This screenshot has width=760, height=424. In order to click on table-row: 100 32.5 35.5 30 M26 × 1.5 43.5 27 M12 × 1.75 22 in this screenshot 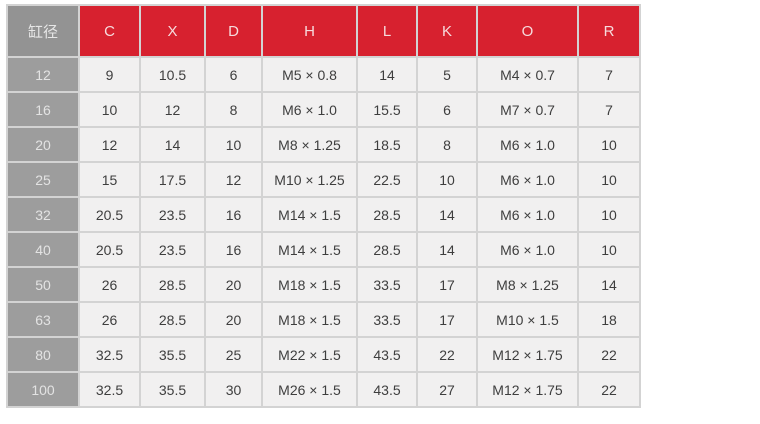, I will do `click(323, 389)`.